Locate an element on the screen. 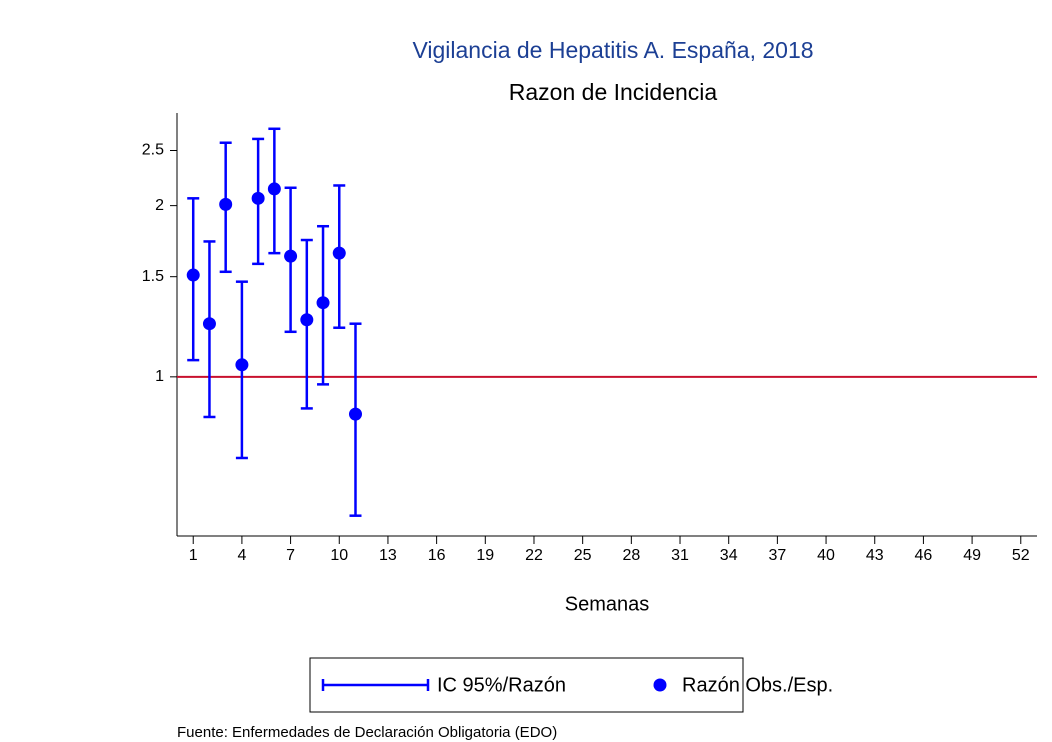  y-tick-label: 2.5 is located at coordinates (153, 150).